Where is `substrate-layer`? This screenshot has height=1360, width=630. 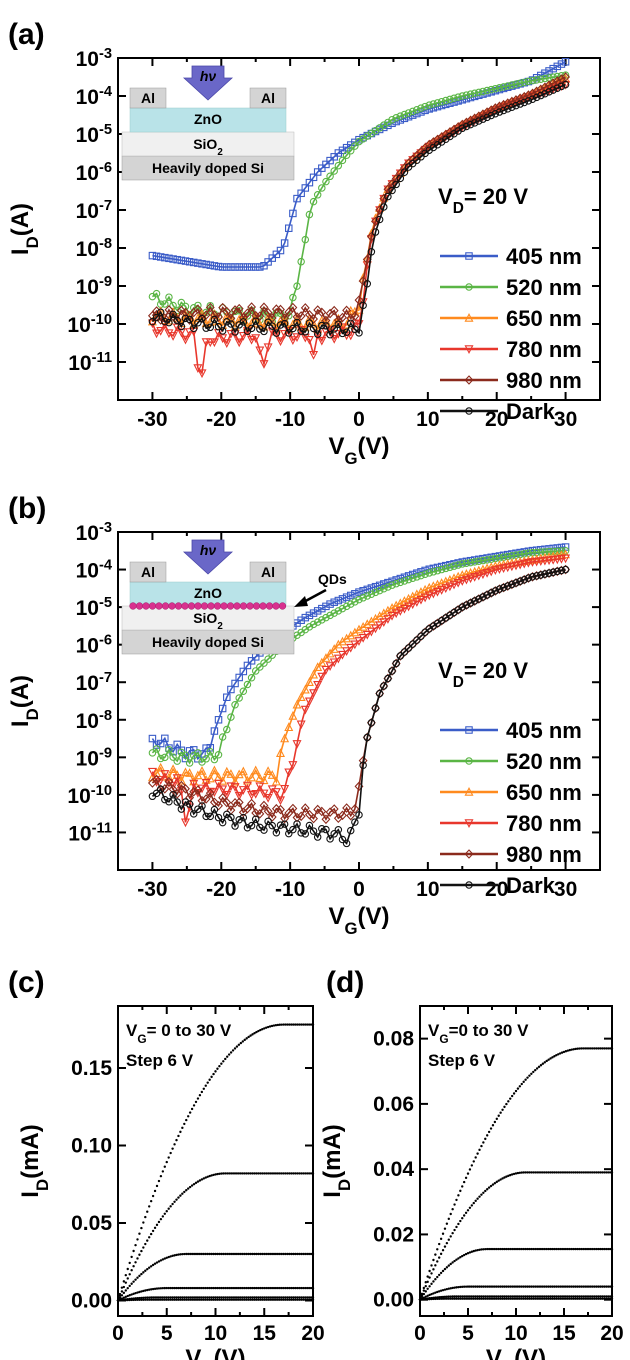
substrate-layer is located at coordinates (208, 168).